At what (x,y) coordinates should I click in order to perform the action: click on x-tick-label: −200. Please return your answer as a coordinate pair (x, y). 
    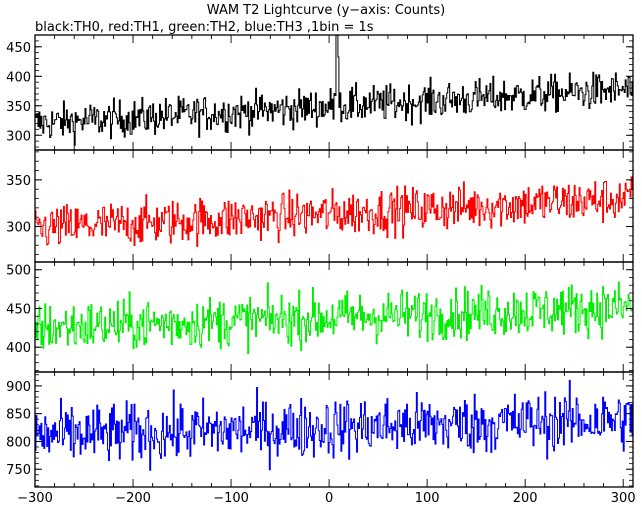
    Looking at the image, I should click on (133, 498).